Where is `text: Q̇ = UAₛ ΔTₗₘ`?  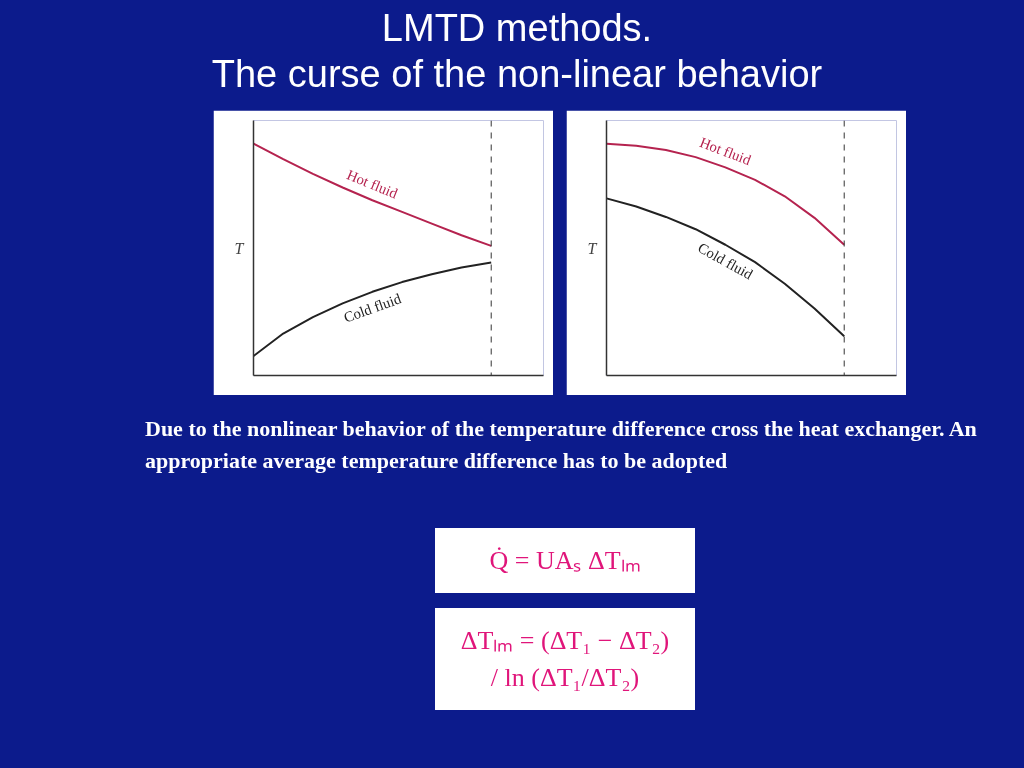 text: Q̇ = UAₛ ΔTₗₘ is located at coordinates (565, 561).